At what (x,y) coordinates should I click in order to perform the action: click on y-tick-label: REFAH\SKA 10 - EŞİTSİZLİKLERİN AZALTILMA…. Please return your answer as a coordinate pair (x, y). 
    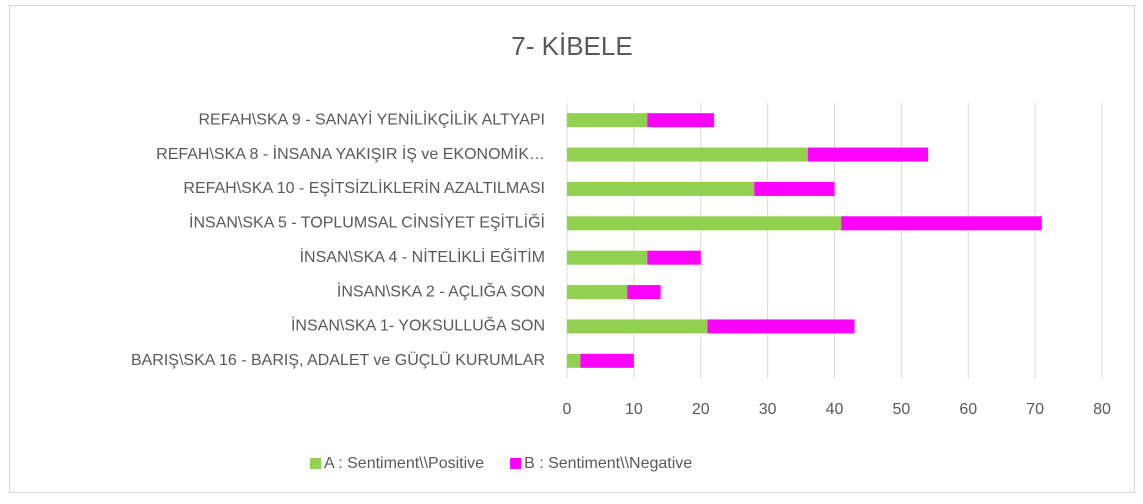
    Looking at the image, I should click on (364, 187).